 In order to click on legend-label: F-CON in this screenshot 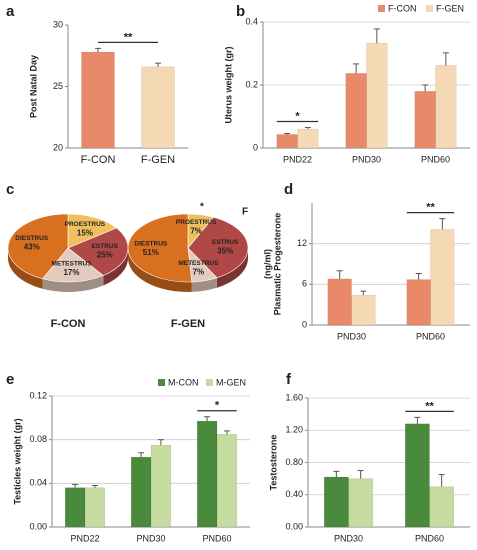, I will do `click(402, 8)`.